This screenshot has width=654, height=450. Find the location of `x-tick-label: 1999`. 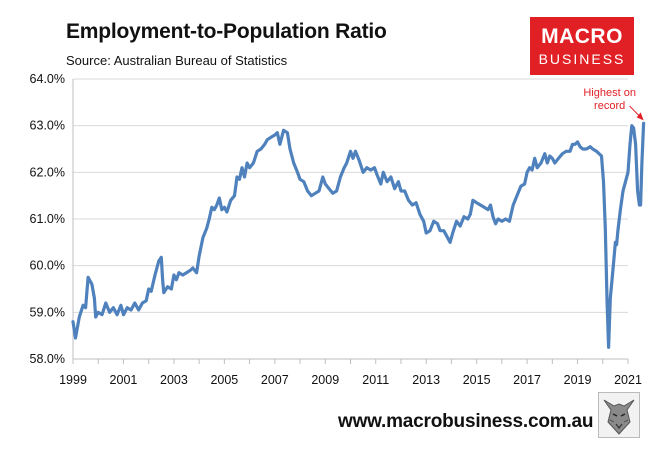

x-tick-label: 1999 is located at coordinates (73, 380).